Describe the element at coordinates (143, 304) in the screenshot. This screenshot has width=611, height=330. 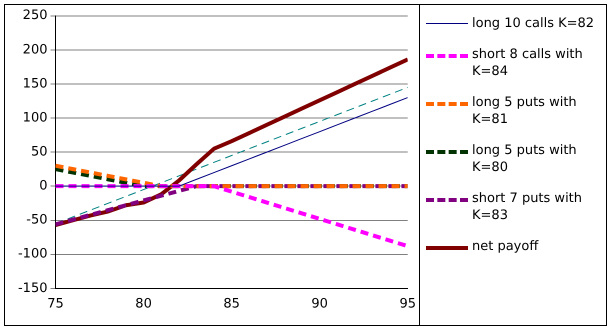
I see `x-tick-label: 80` at that location.